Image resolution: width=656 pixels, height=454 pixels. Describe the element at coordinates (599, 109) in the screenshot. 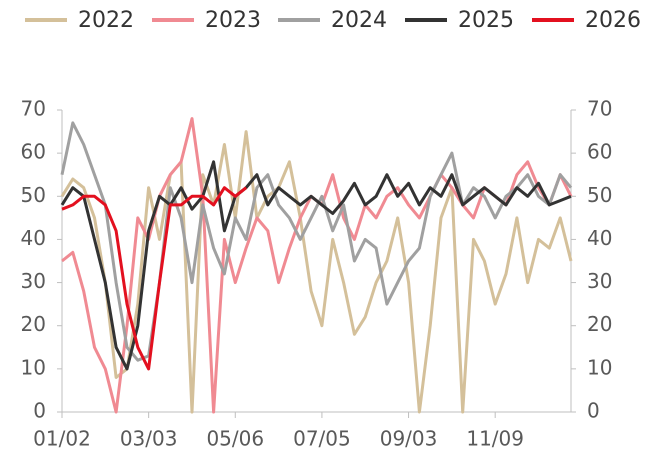

I see `y2-tick-label: 70` at that location.